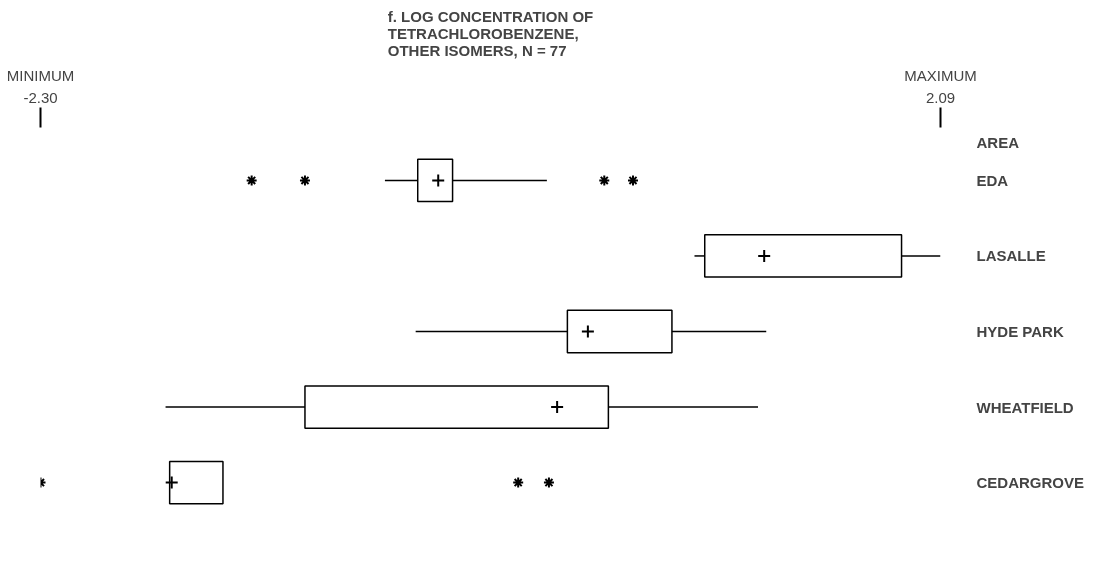 The image size is (1118, 561). What do you see at coordinates (490, 33) in the screenshot?
I see `chart-title: f. LOG CONCENTRATION OF TETRACHLOROBENZENE, OTHER ISOMERS, N = 77` at bounding box center [490, 33].